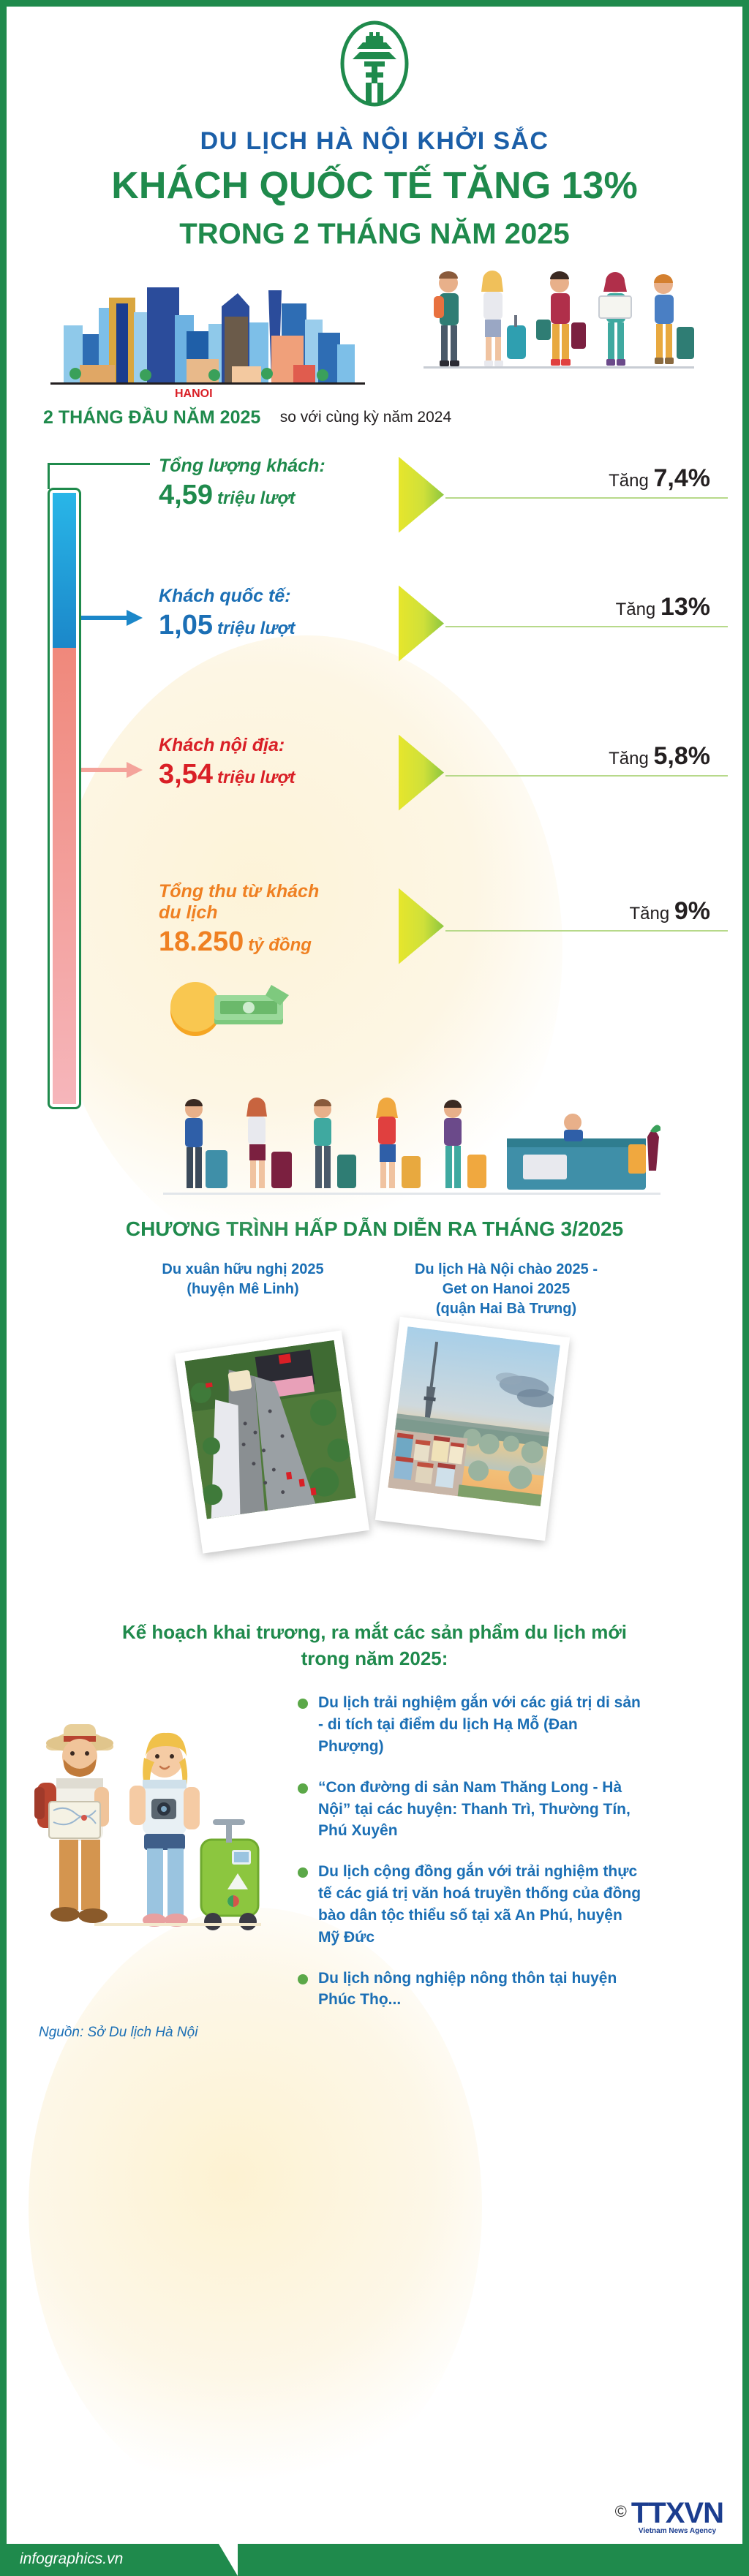 Image resolution: width=749 pixels, height=2576 pixels. What do you see at coordinates (189, 912) in the screenshot?
I see `stat-revenue-label-line2: du lịch` at bounding box center [189, 912].